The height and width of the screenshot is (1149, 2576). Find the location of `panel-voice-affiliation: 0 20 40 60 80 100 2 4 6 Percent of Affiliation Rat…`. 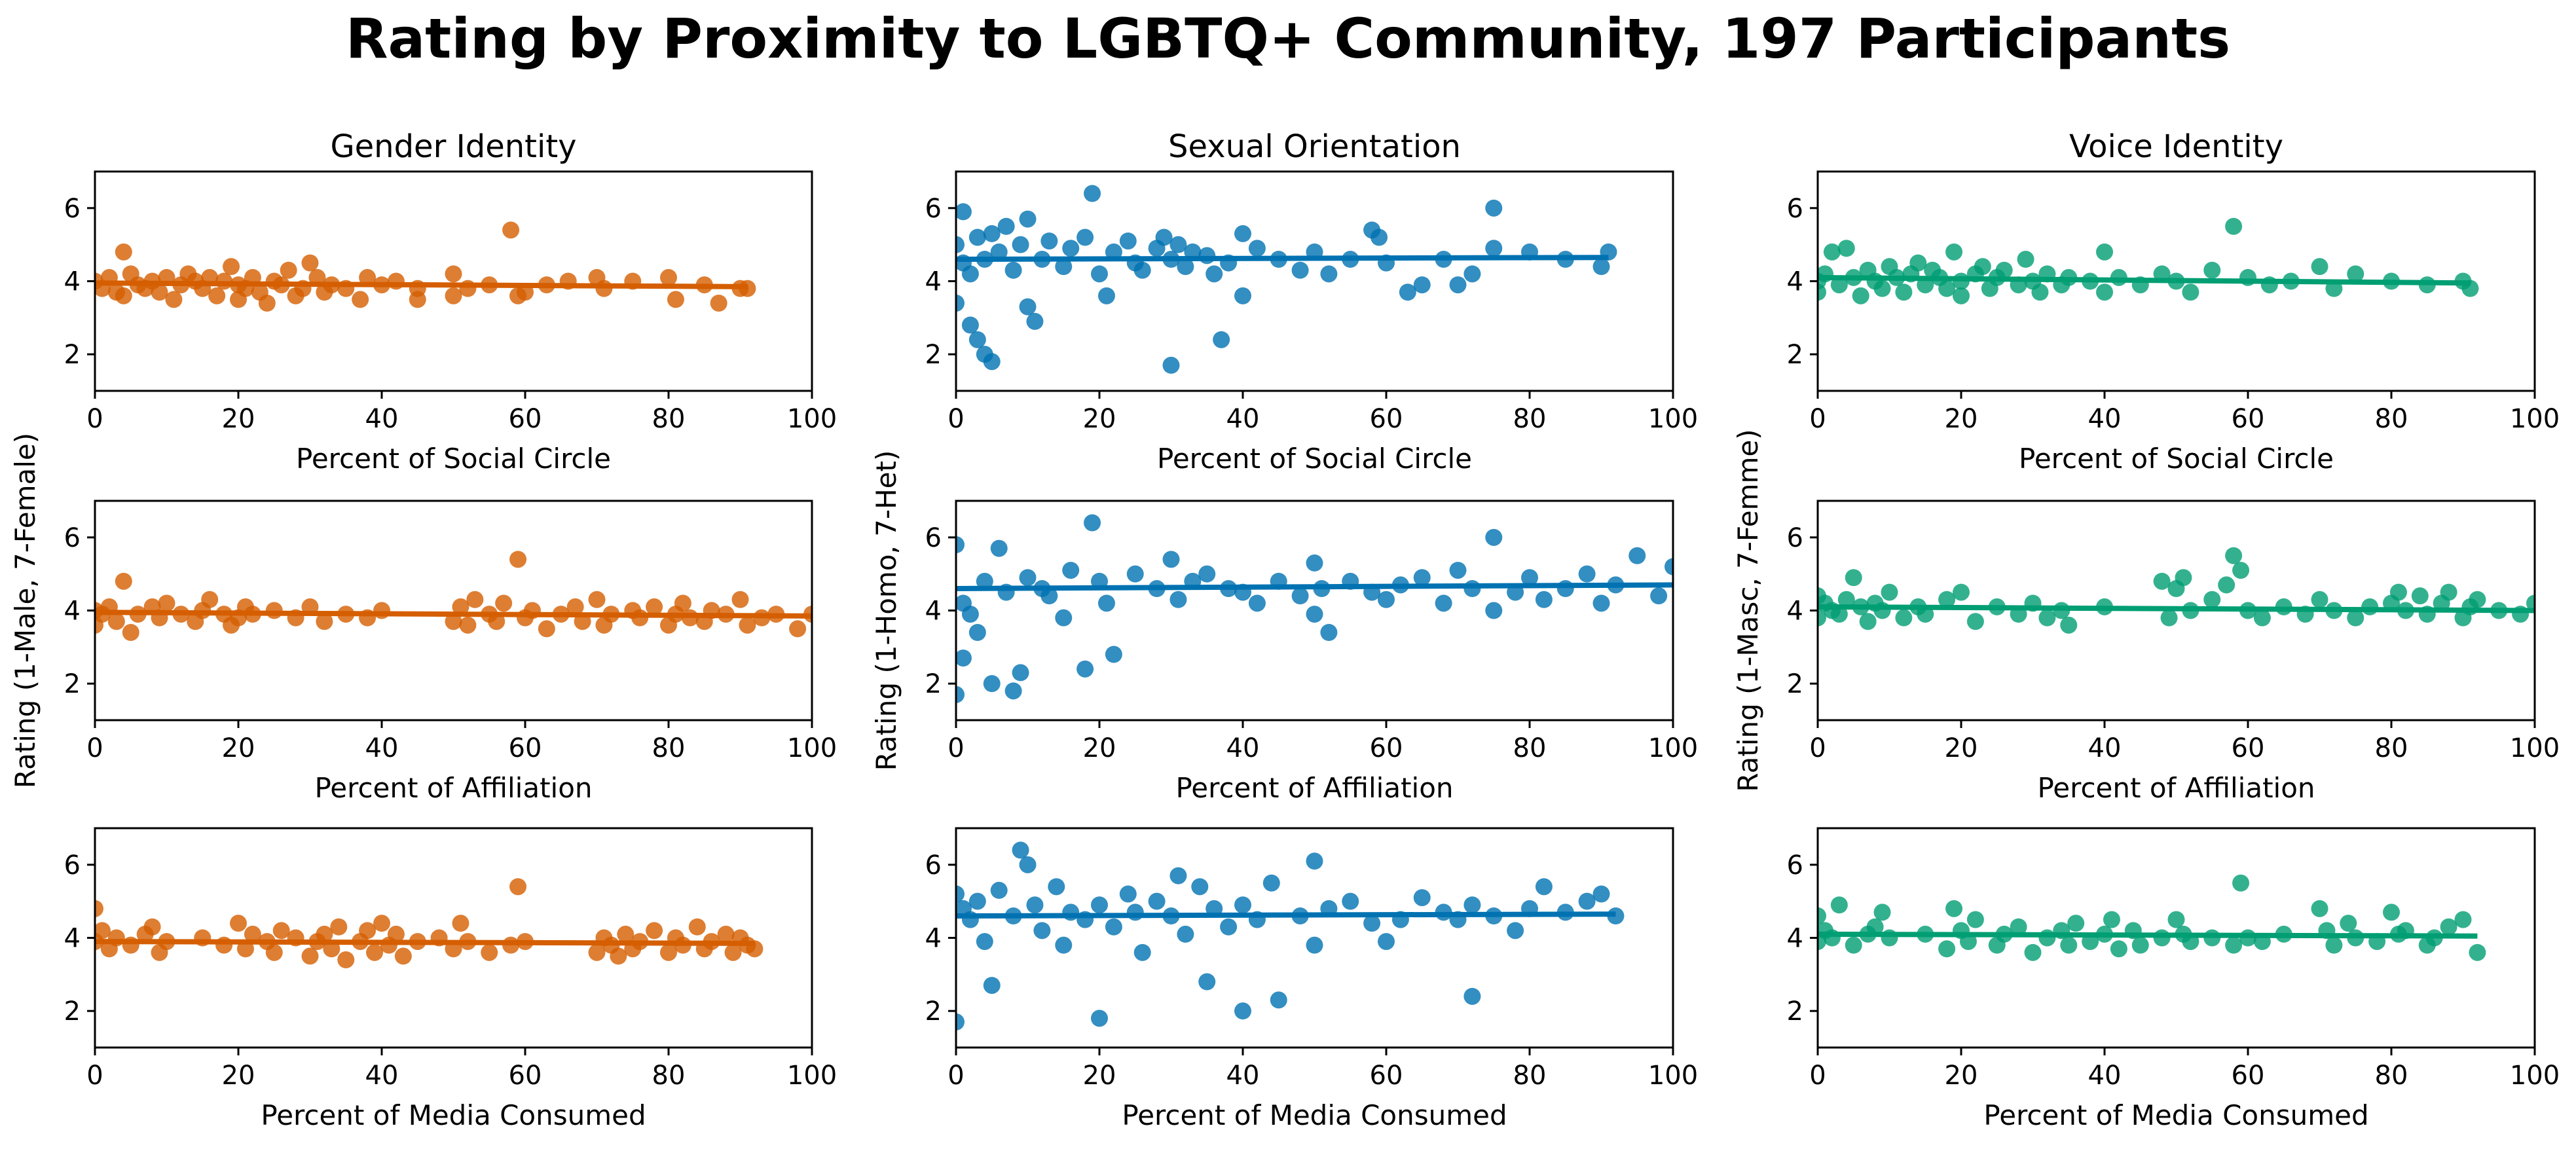

panel-voice-affiliation: 0 20 40 60 80 100 2 4 6 Percent of Affiliation Rat… is located at coordinates (2146, 616).